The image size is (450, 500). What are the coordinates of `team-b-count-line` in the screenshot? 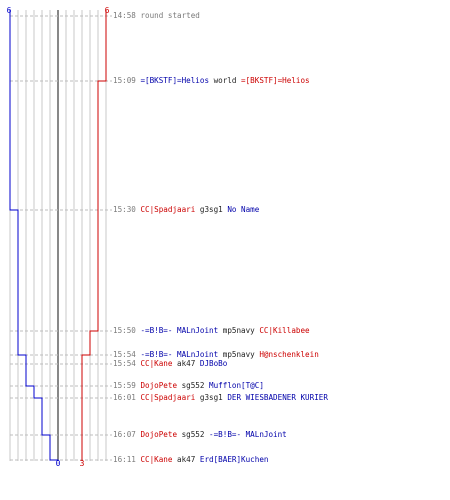 It's located at (94, 235).